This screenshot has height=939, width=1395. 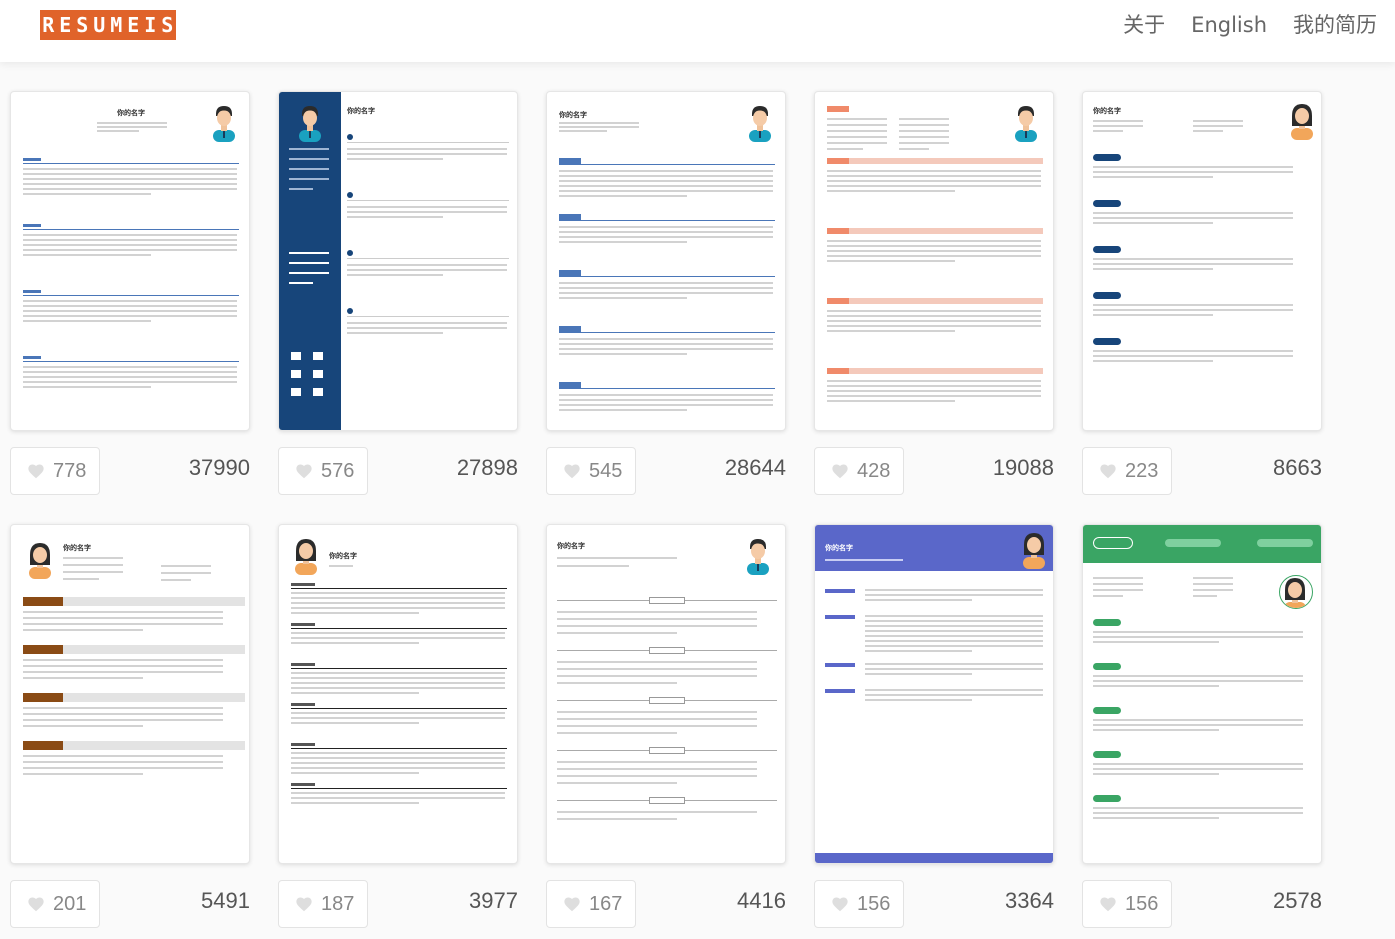 What do you see at coordinates (70, 470) in the screenshot?
I see `like-count: 778` at bounding box center [70, 470].